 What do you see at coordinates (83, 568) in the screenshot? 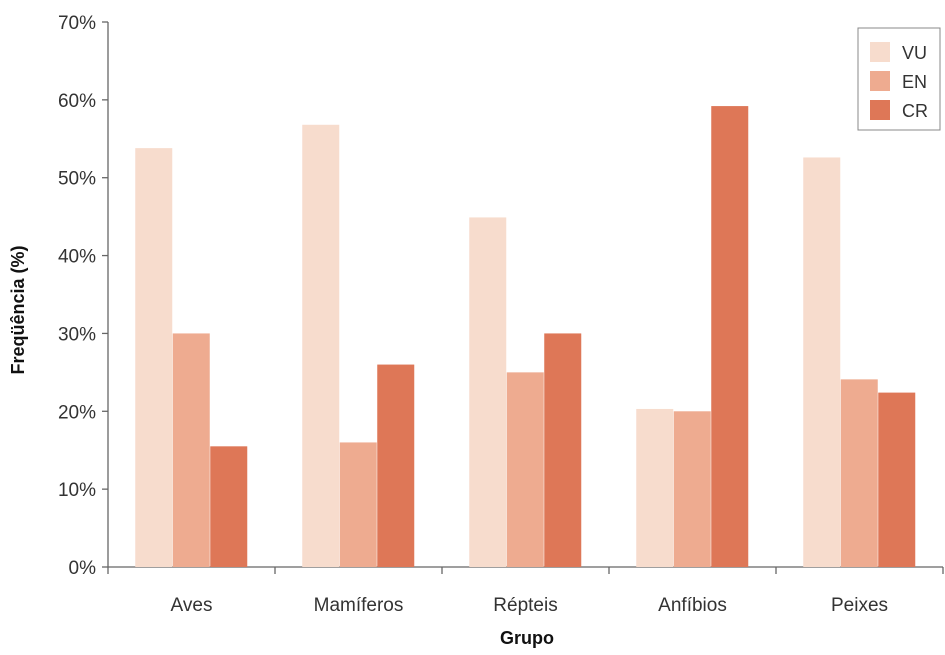
I see `y-tick-label: 0%` at bounding box center [83, 568].